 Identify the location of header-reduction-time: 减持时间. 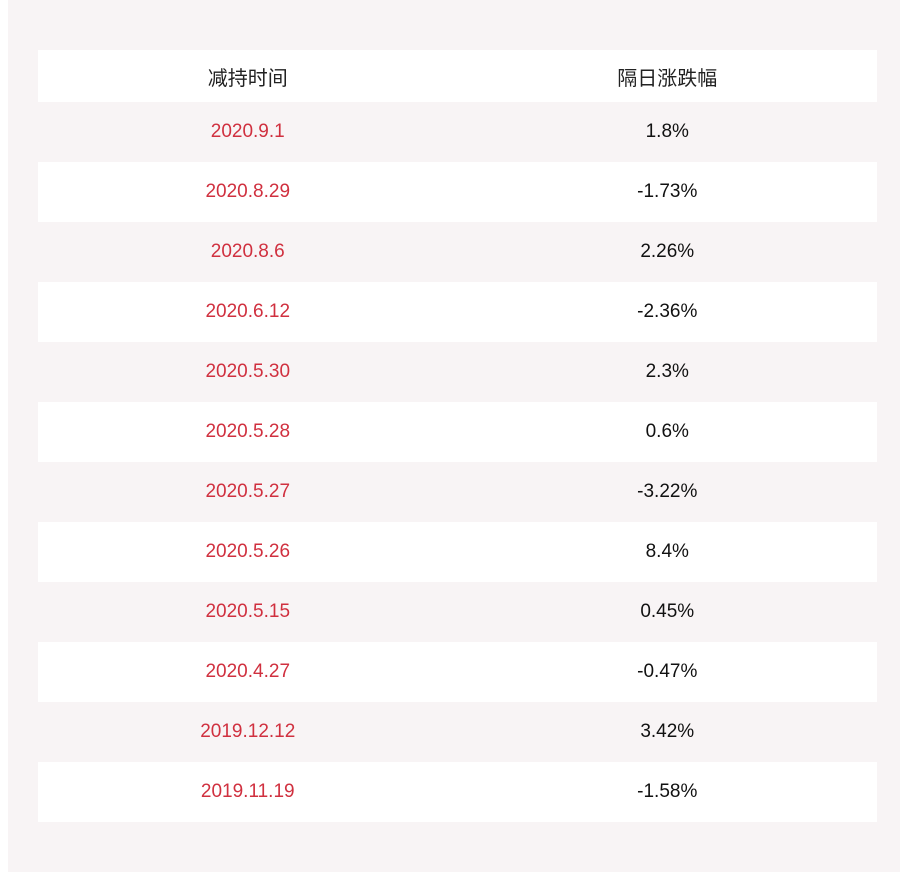
(247, 78).